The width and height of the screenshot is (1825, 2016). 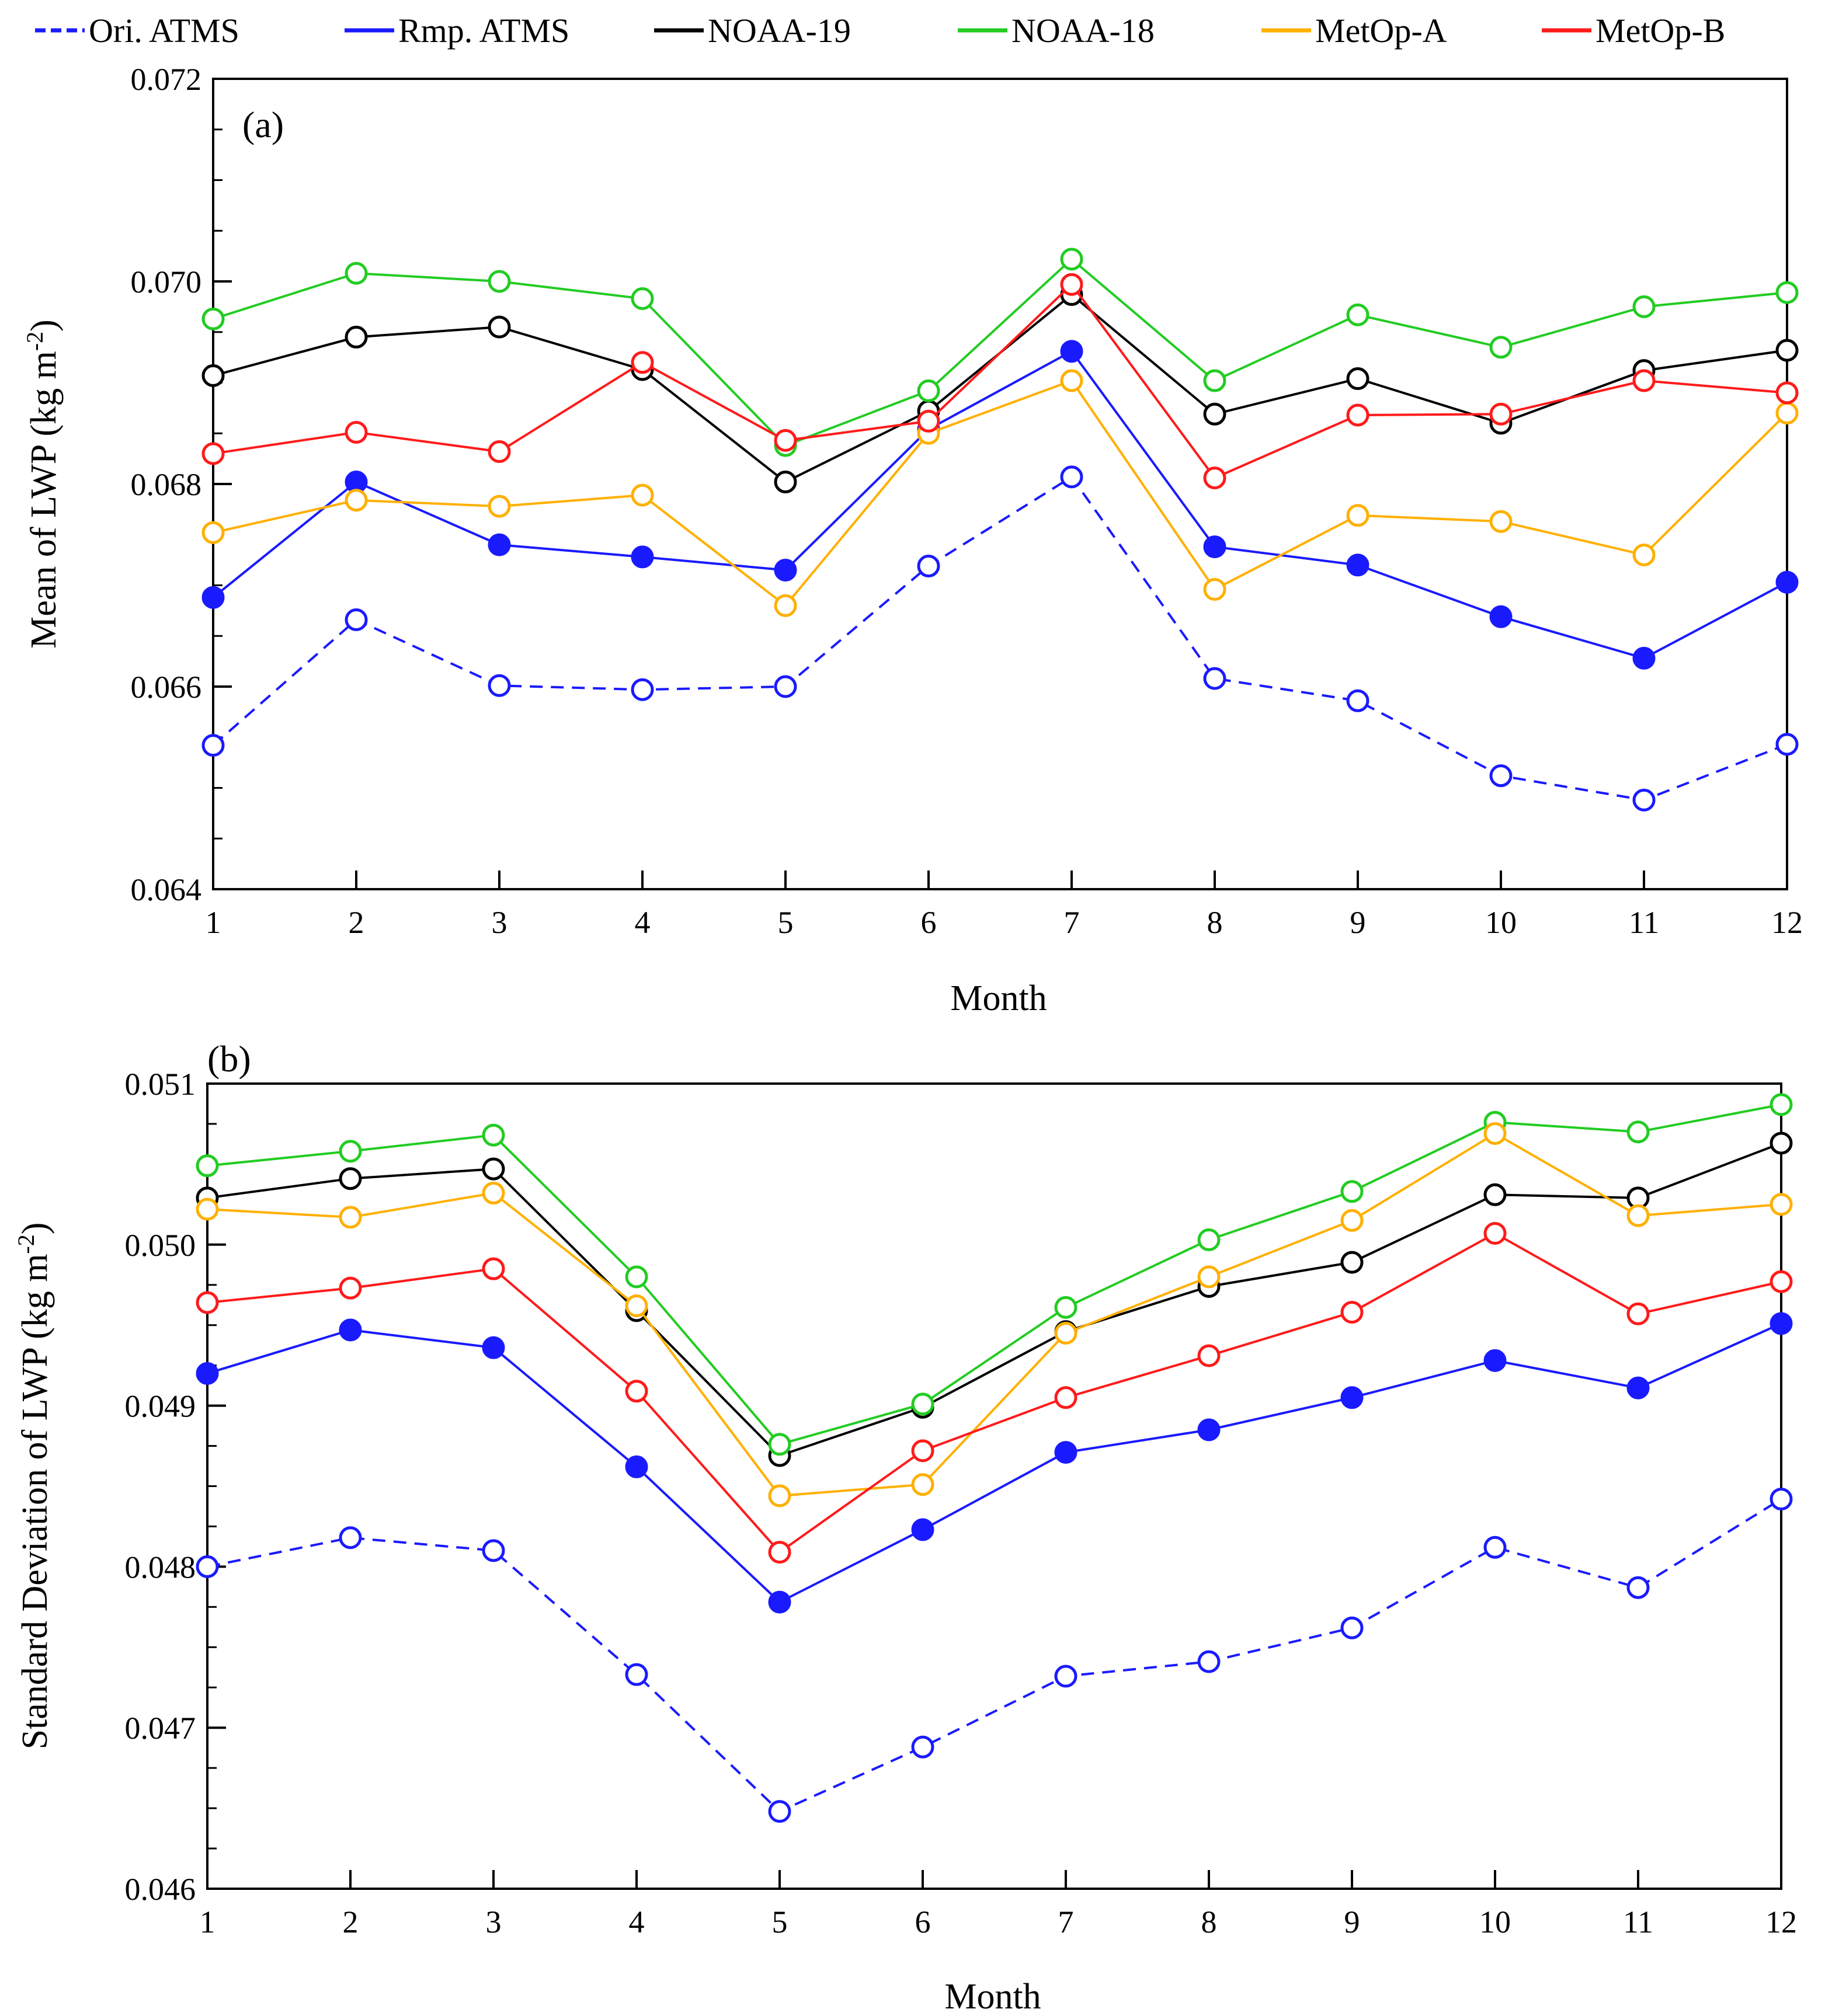 What do you see at coordinates (160, 1889) in the screenshot?
I see `y-tick-label: 0.046` at bounding box center [160, 1889].